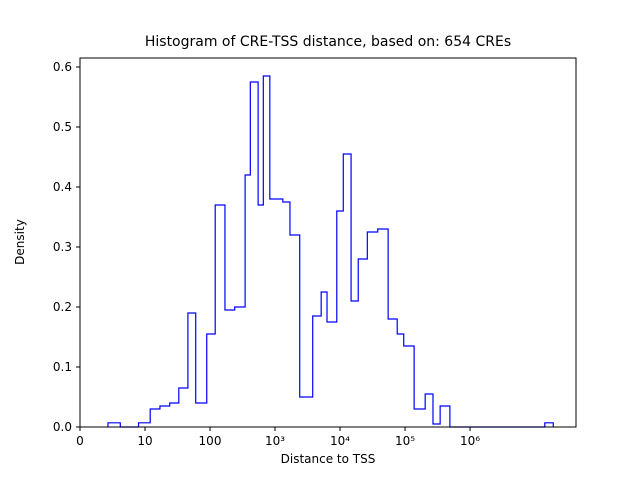  Describe the element at coordinates (62, 307) in the screenshot. I see `y-tick-label: 0.2` at that location.